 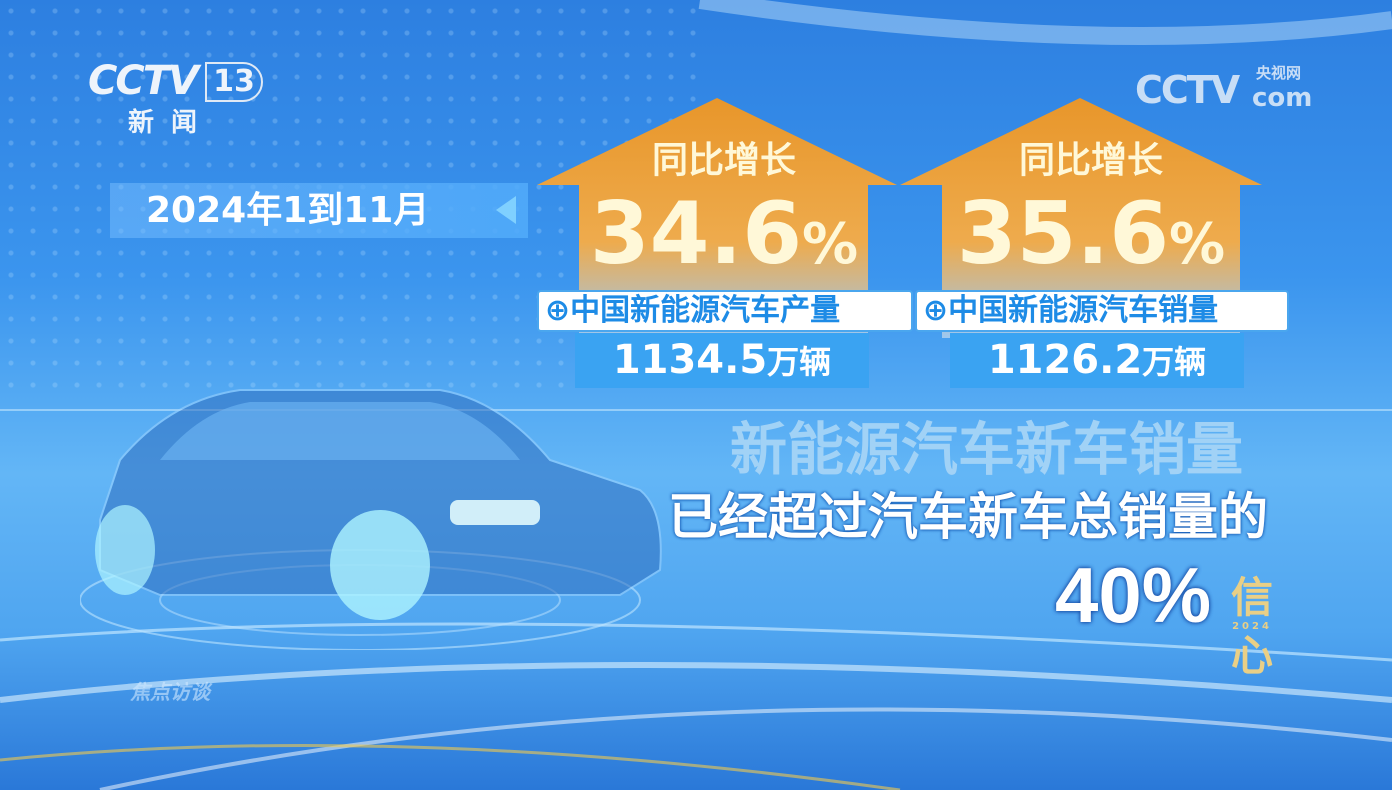 What do you see at coordinates (1279, 73) in the screenshot?
I see `site-name: 央视网` at bounding box center [1279, 73].